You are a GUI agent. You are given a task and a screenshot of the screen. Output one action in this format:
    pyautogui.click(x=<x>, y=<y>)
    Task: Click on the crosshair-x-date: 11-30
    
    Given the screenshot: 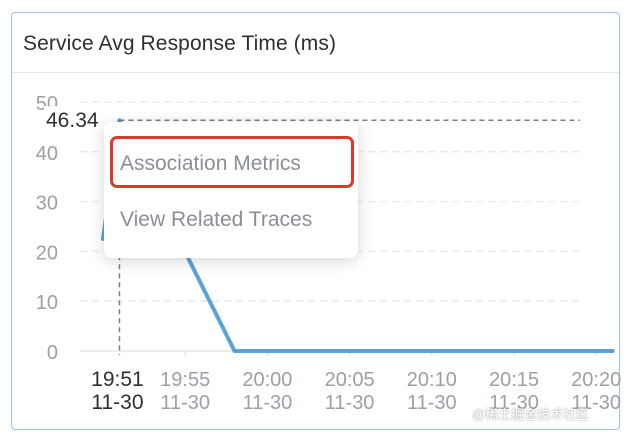 What is the action you would take?
    pyautogui.click(x=117, y=402)
    